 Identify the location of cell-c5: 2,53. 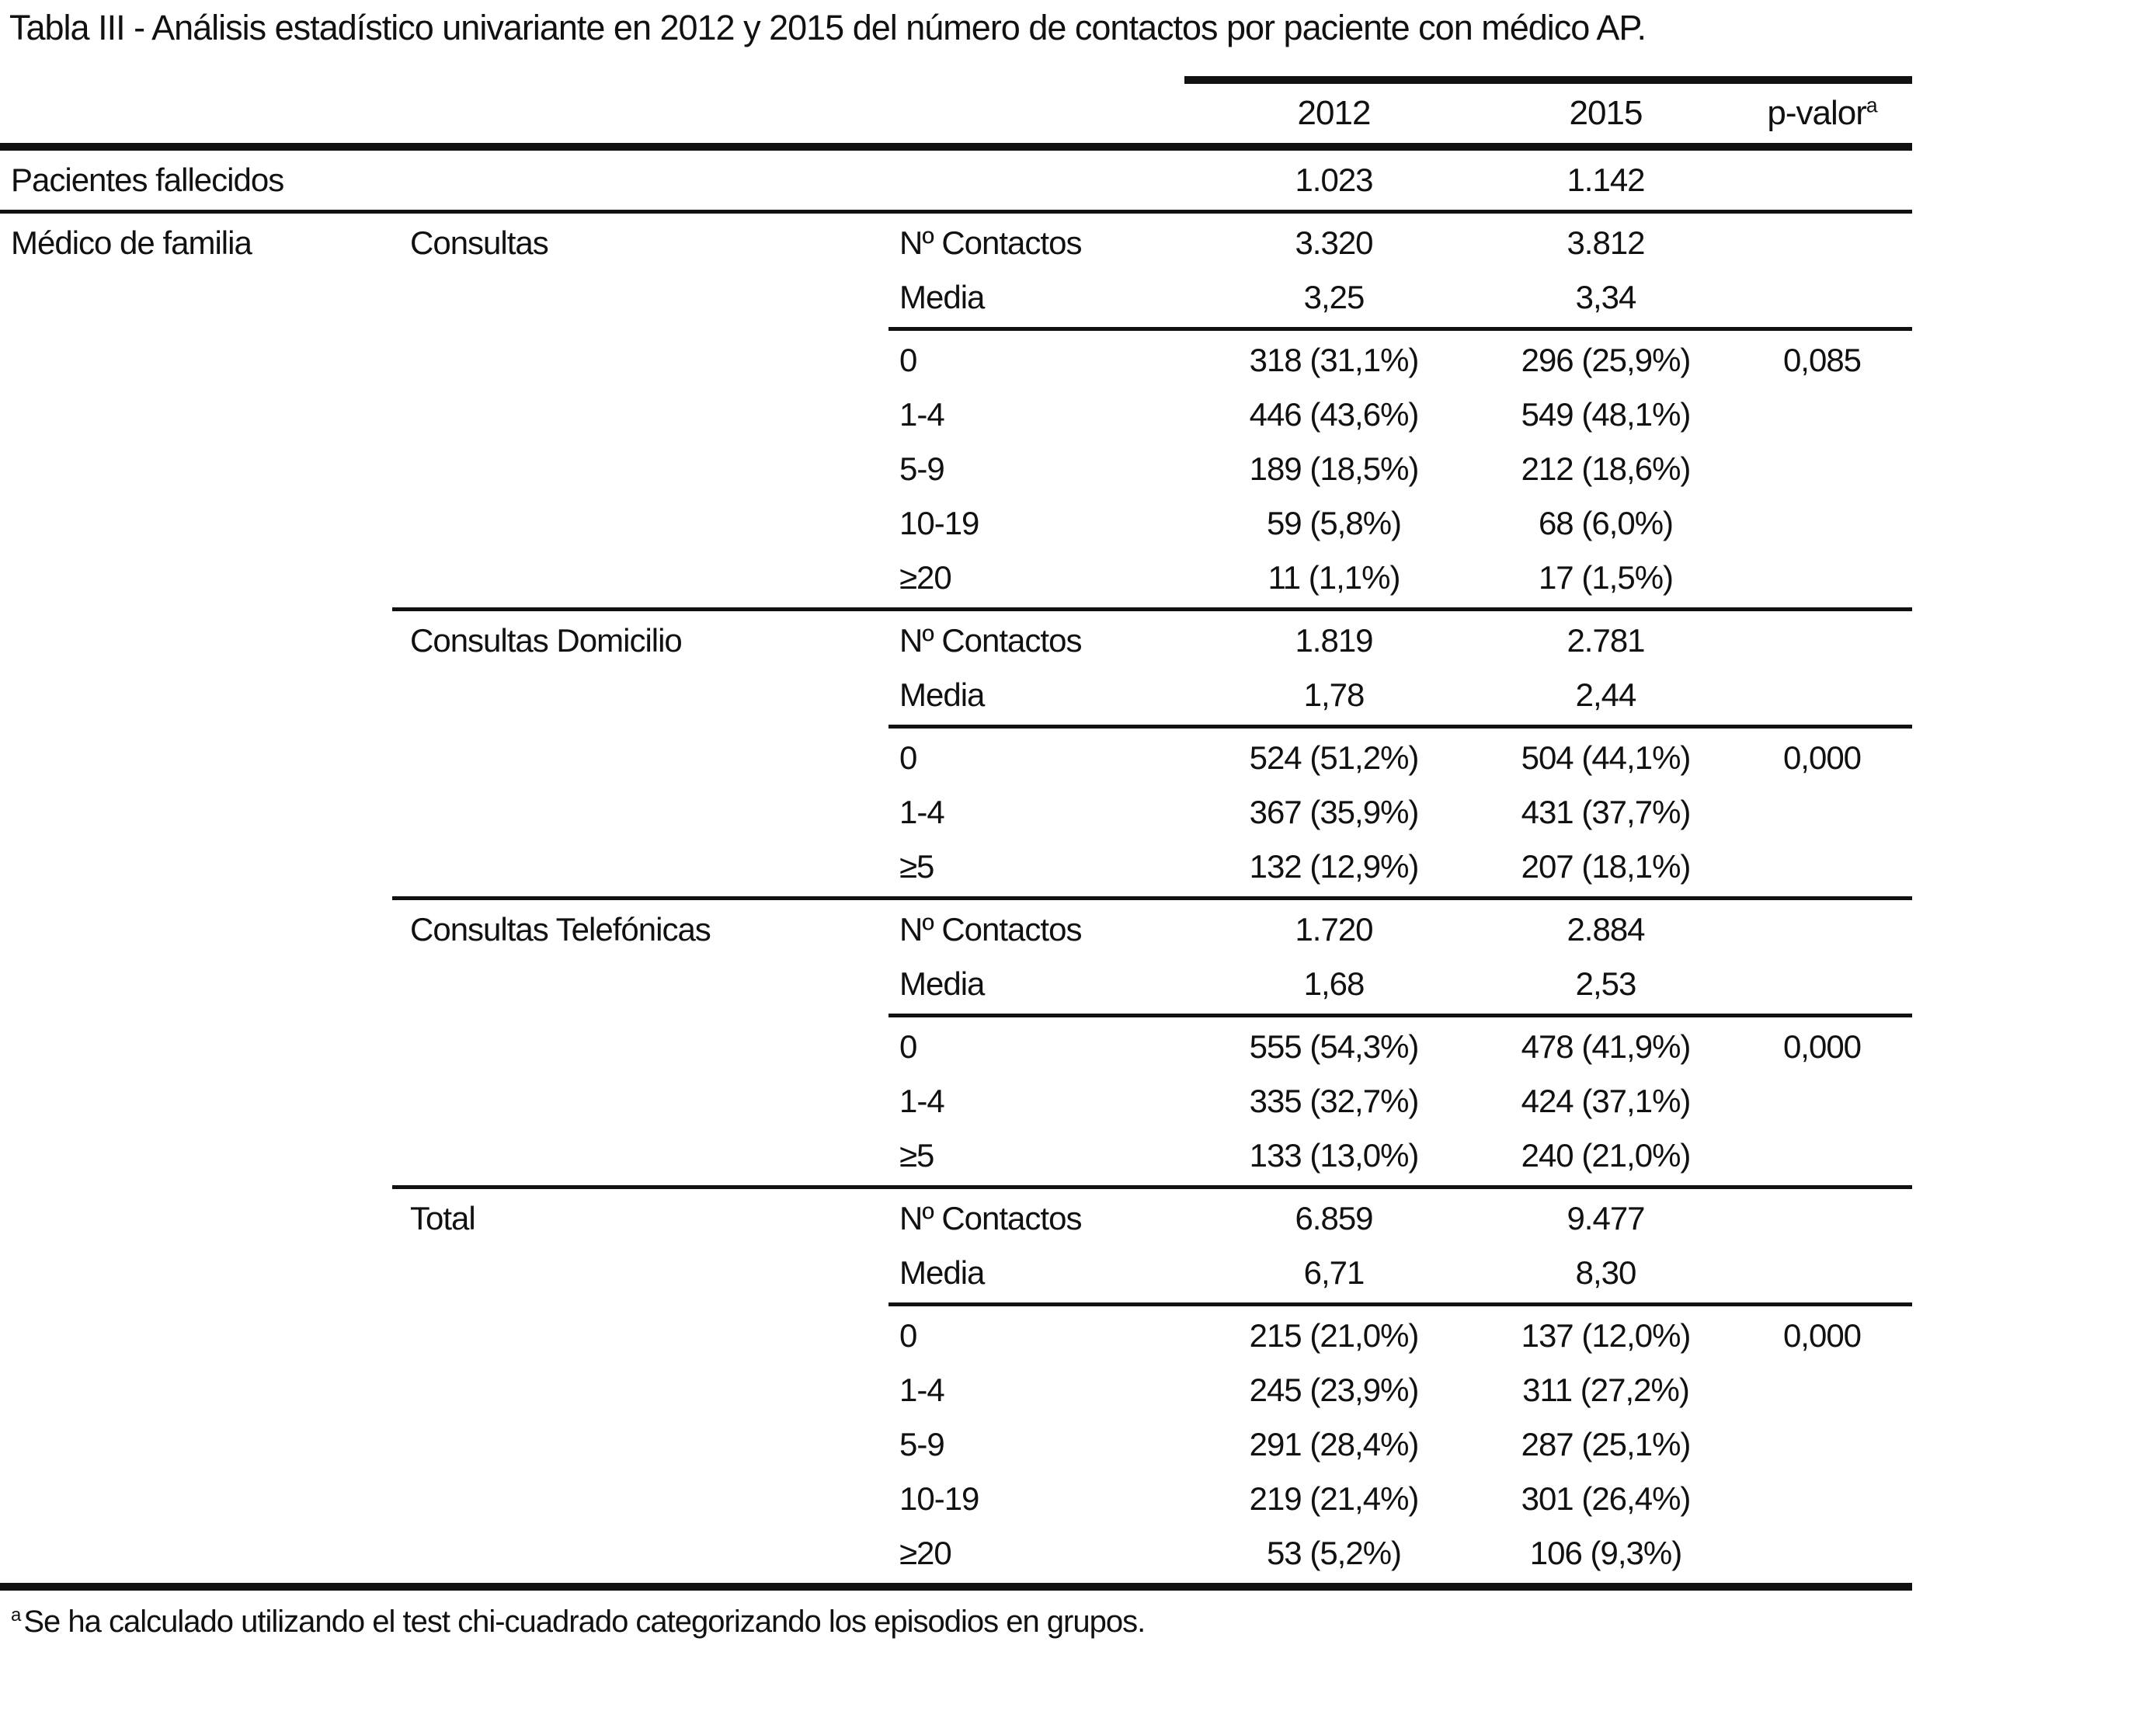
(1606, 983).